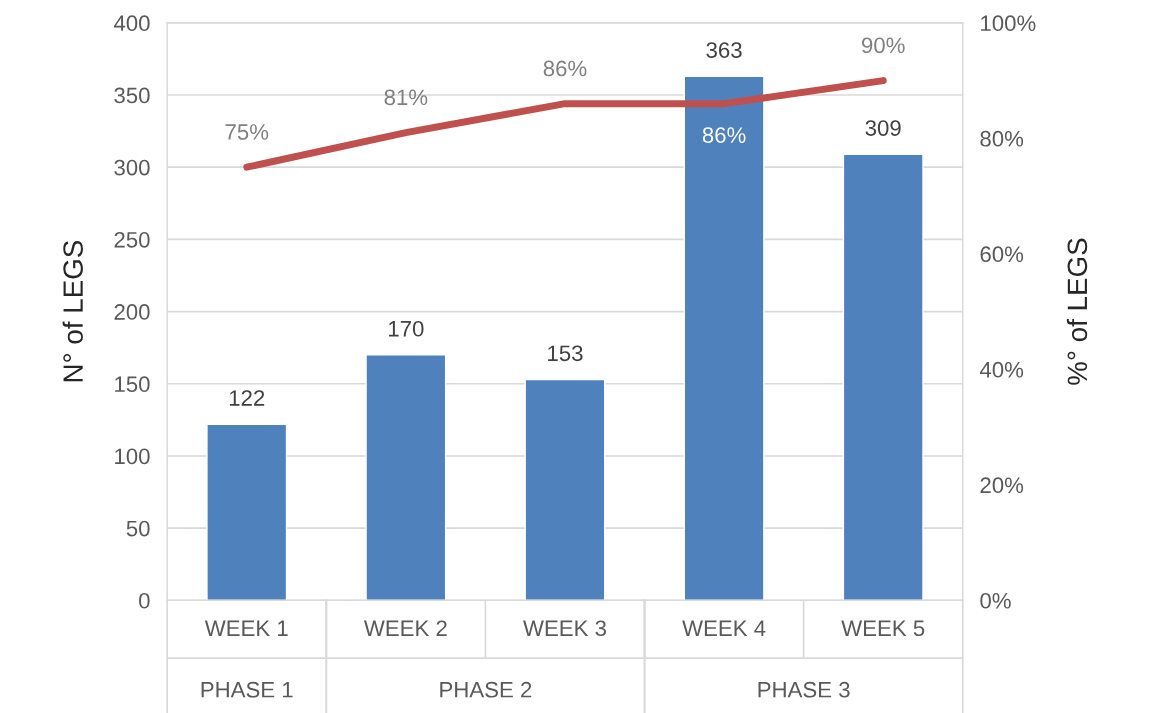 The width and height of the screenshot is (1153, 713). I want to click on y-tick-label: 300, so click(132, 167).